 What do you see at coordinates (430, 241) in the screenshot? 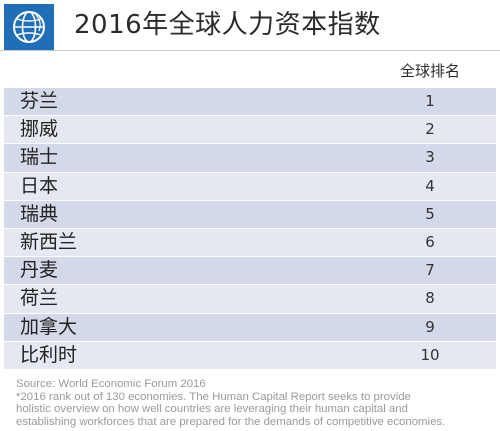
I see `rank-value: 6` at bounding box center [430, 241].